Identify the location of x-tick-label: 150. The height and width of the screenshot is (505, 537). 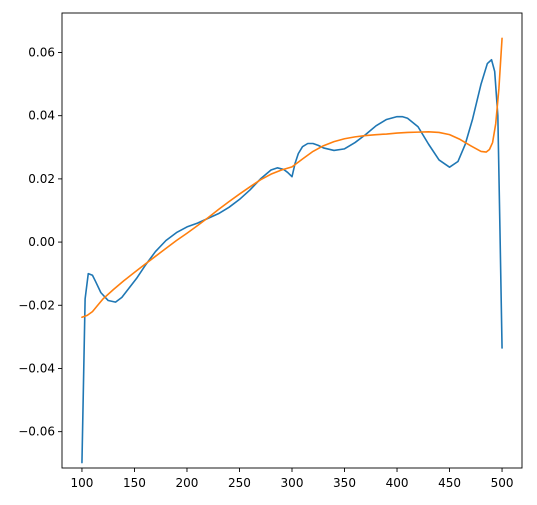
(134, 483).